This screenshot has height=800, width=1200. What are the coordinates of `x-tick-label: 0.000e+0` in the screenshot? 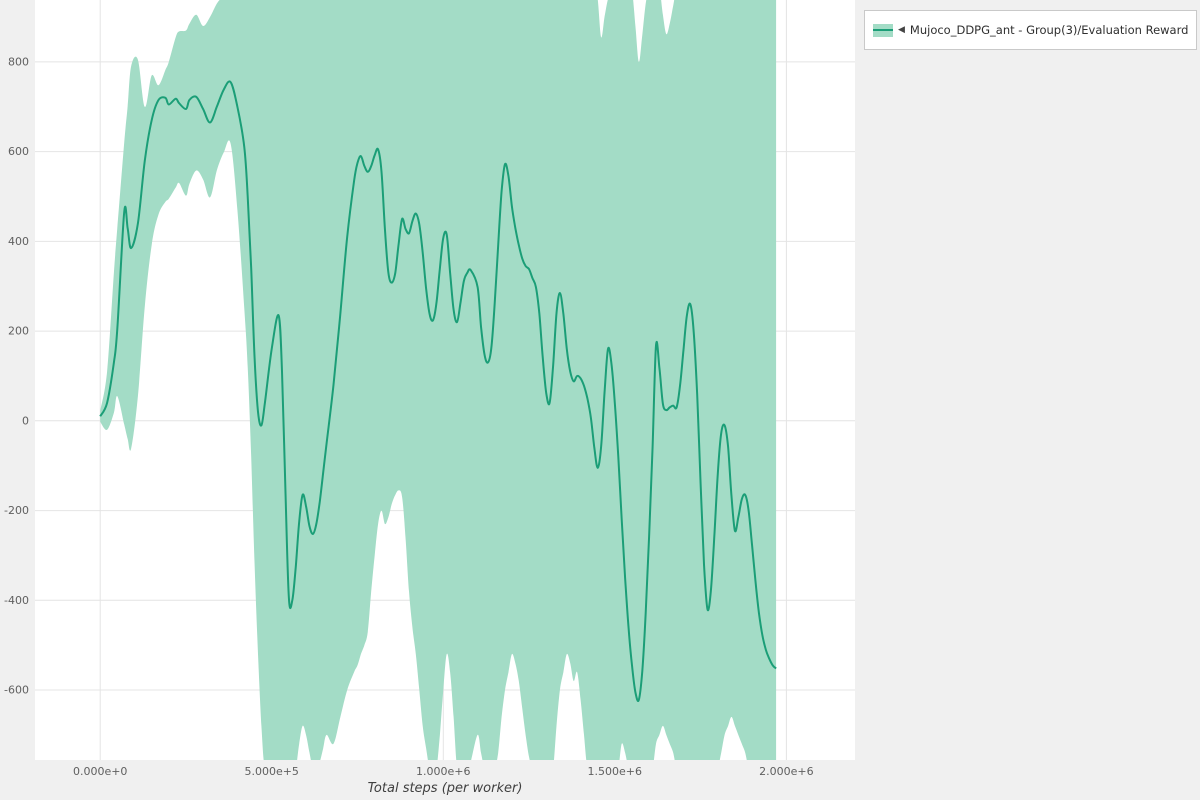 It's located at (100, 771).